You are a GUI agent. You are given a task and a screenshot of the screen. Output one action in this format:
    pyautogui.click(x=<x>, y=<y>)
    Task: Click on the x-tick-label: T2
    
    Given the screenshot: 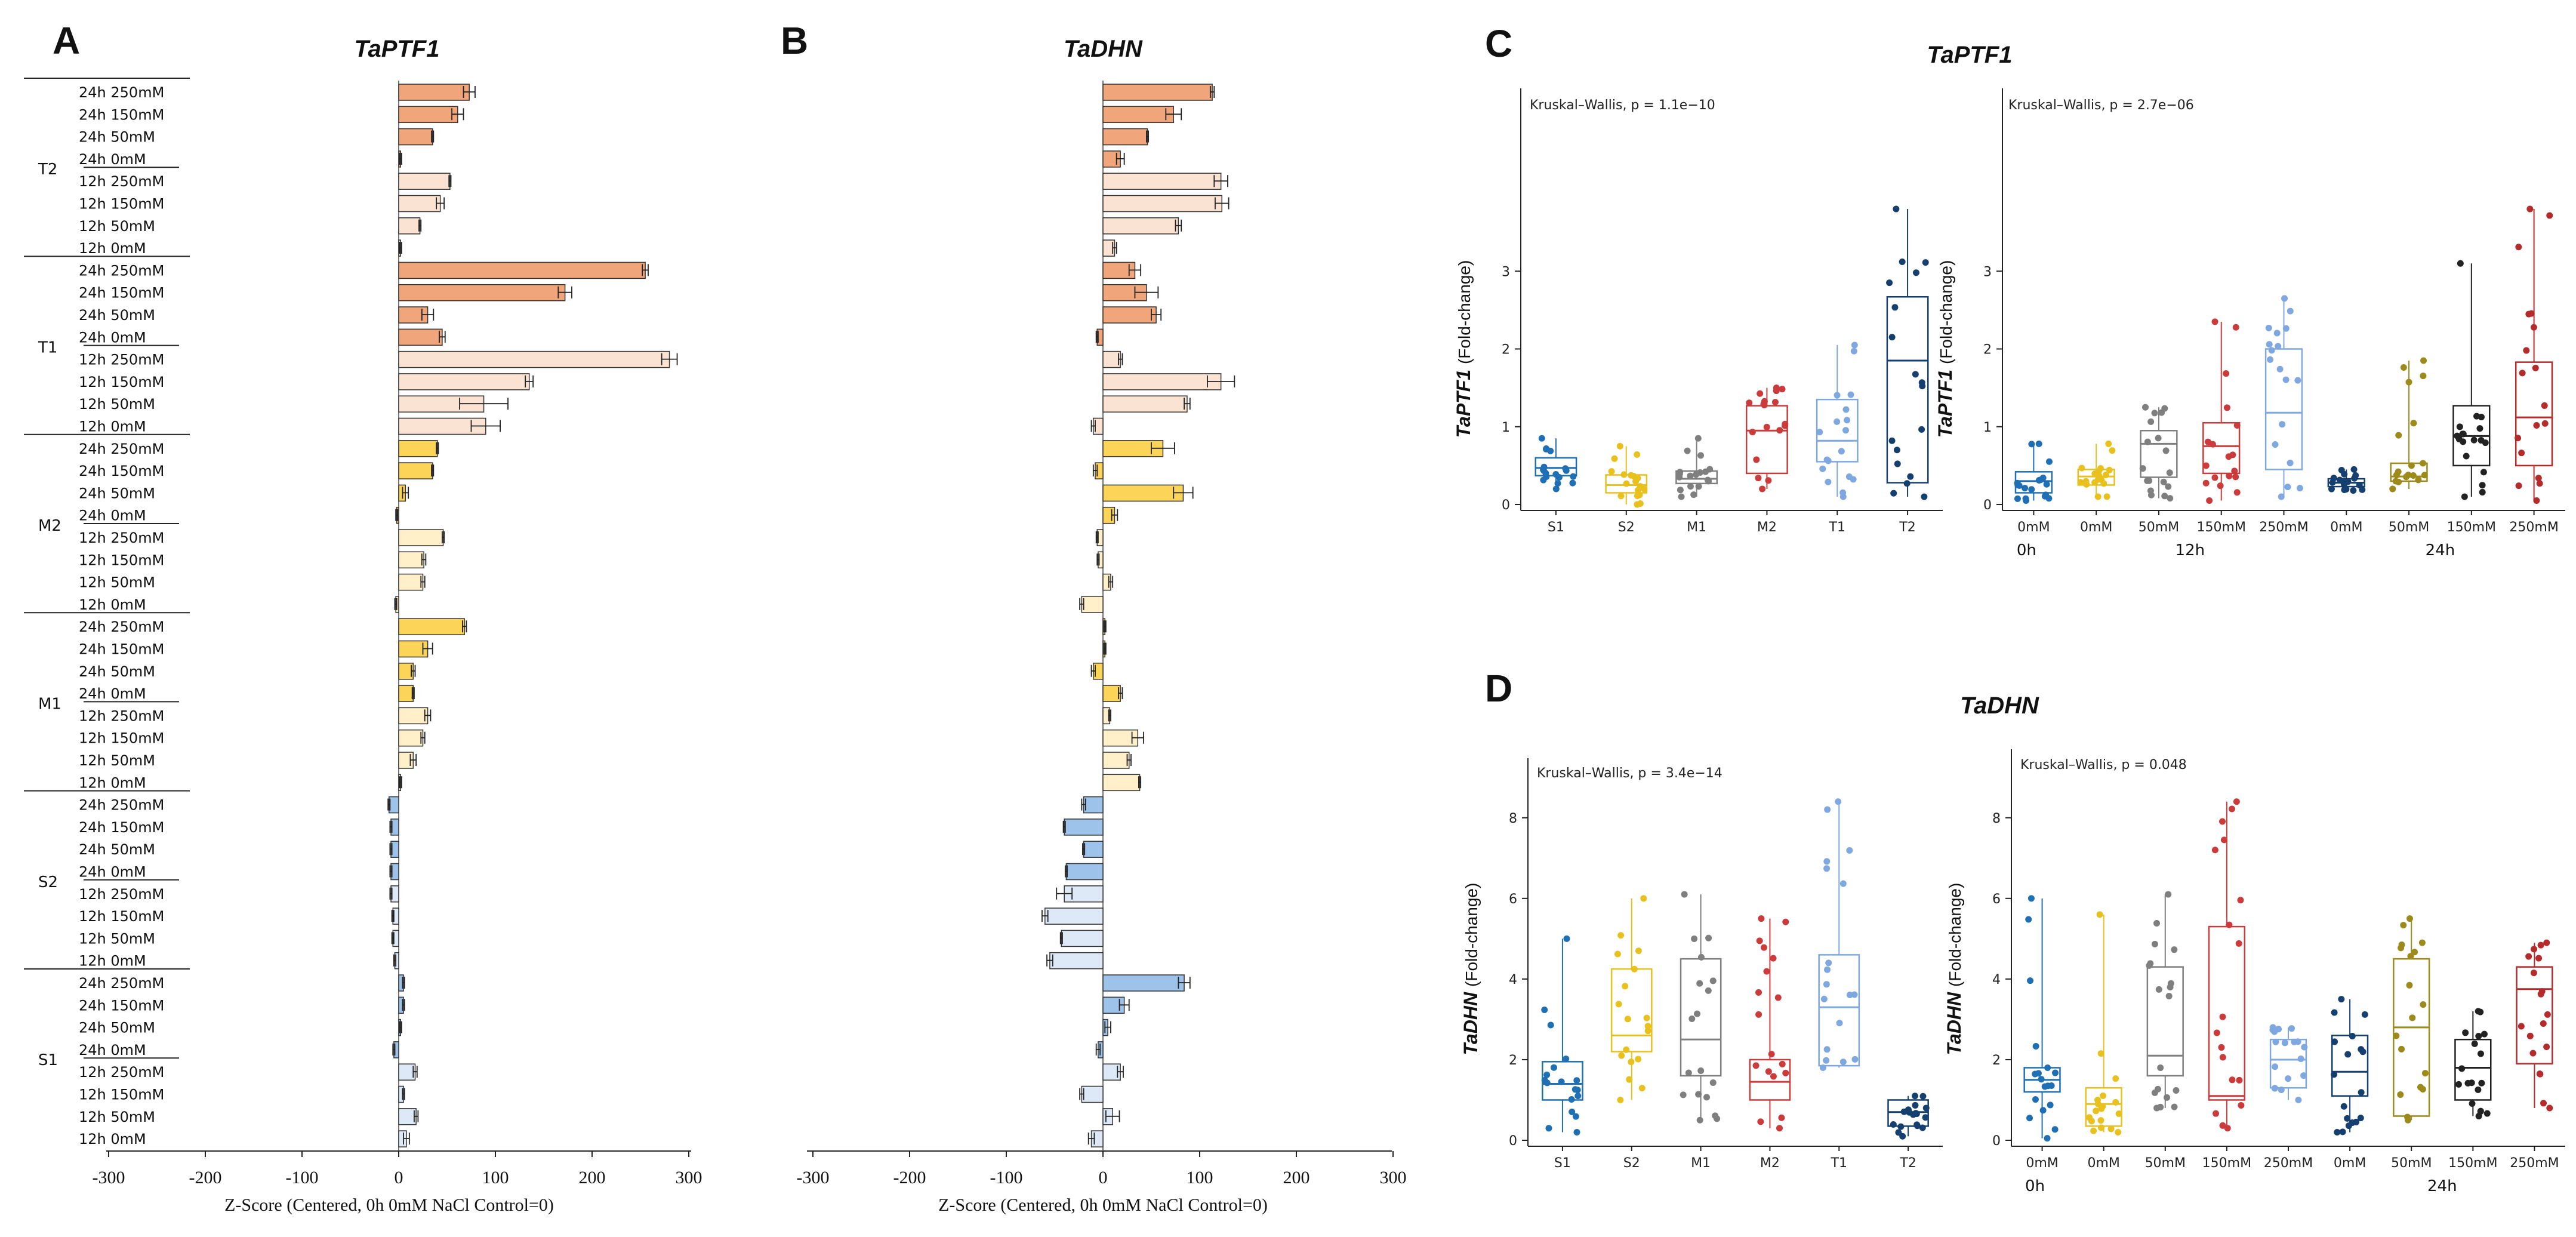 What is the action you would take?
    pyautogui.click(x=1907, y=527)
    